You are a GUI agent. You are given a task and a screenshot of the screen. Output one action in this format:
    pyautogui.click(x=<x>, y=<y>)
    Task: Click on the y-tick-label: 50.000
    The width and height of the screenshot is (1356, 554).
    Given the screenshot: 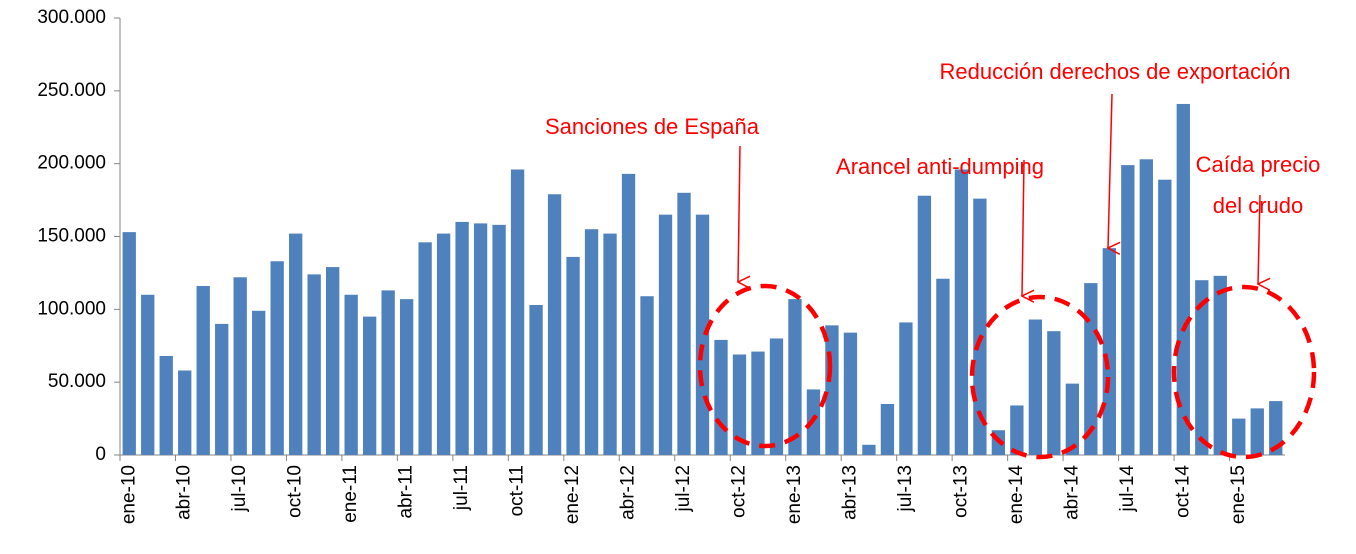 What is the action you would take?
    pyautogui.click(x=77, y=381)
    